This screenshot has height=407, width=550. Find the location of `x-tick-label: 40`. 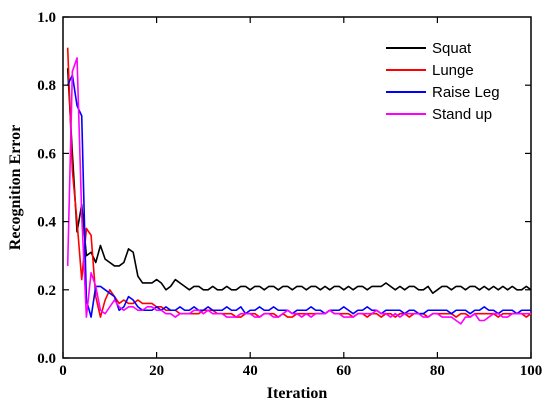

x-tick-label: 40 is located at coordinates (250, 371).